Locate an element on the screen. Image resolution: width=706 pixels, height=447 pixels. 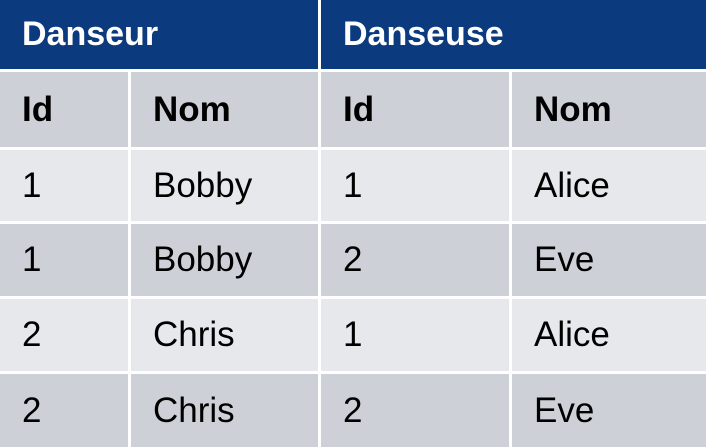
column-header-danseuse-id: Id is located at coordinates (416, 111).